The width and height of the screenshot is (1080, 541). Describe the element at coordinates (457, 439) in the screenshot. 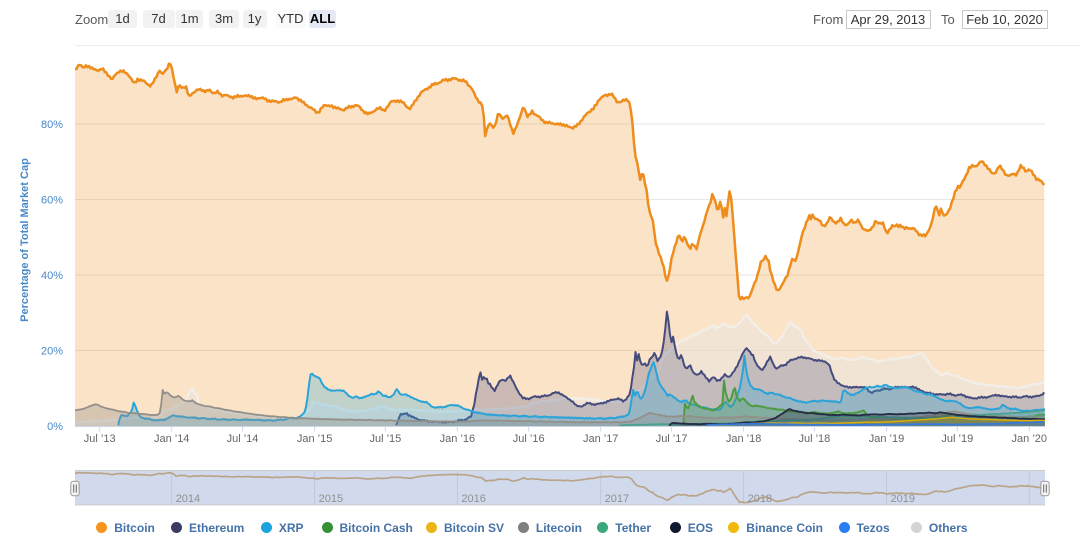

I see `svg-text: Jan ’16` at that location.